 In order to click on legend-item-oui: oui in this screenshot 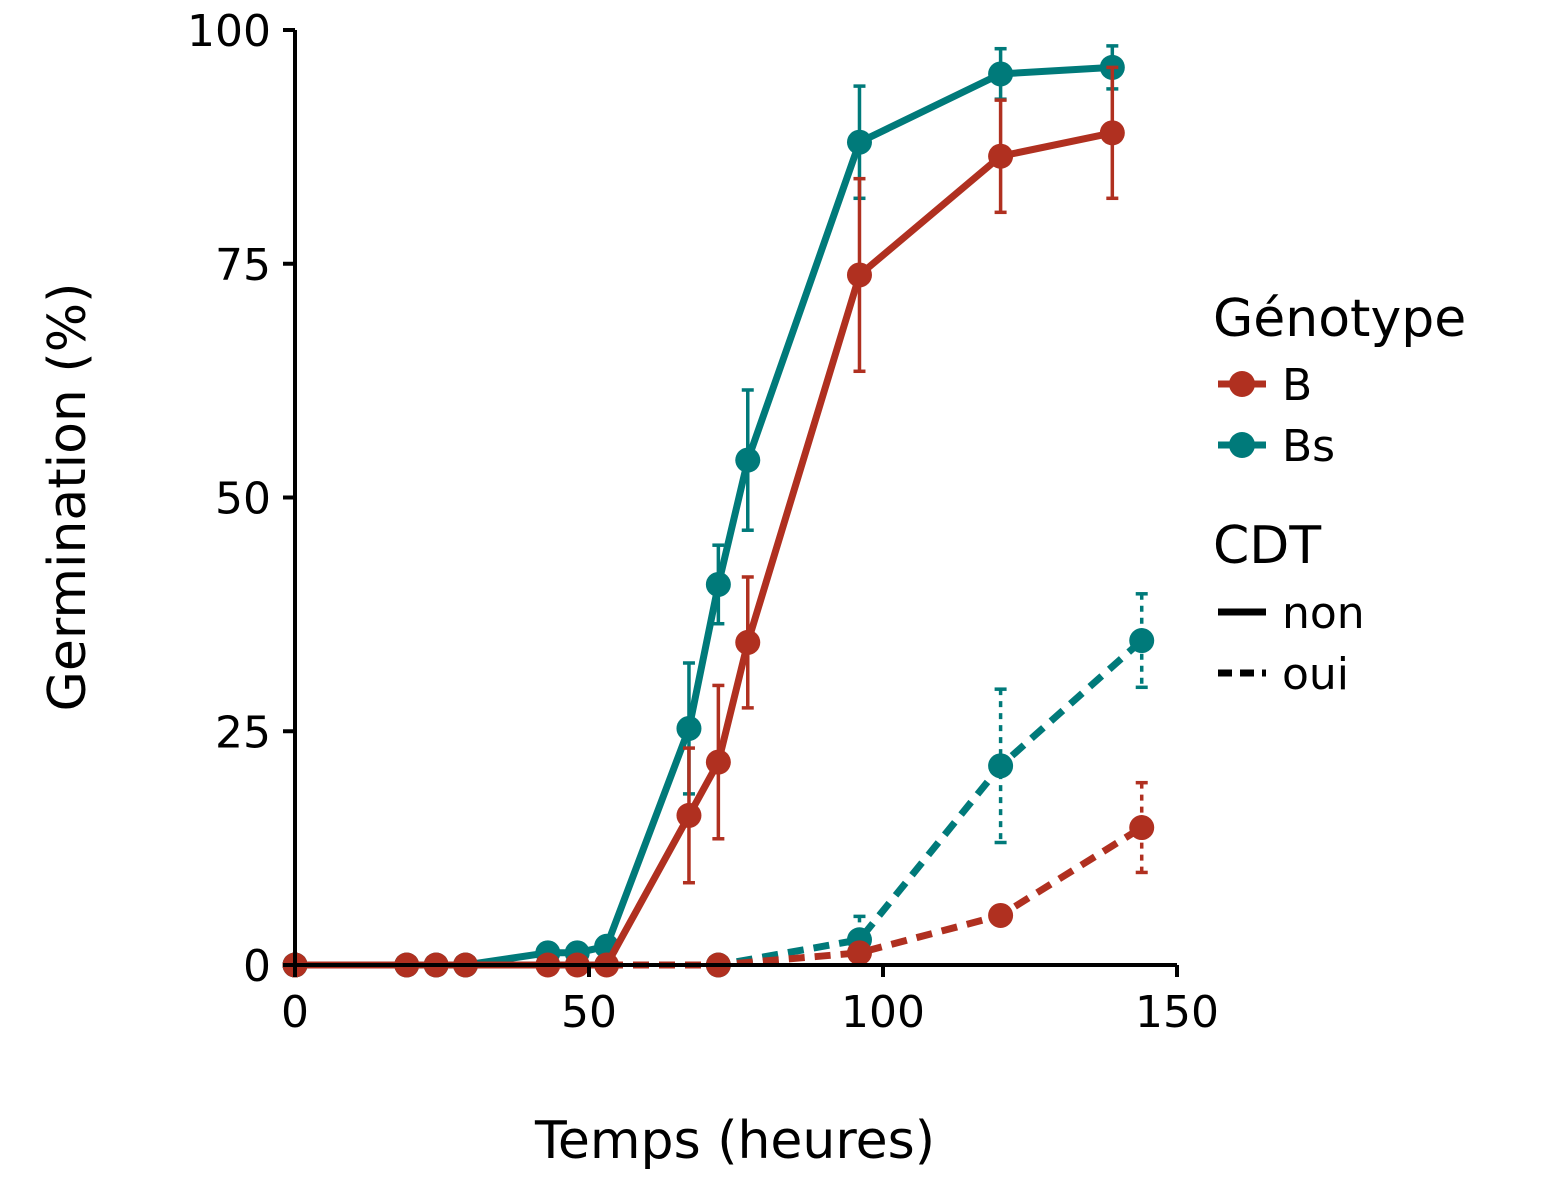, I will do `click(1283, 674)`.